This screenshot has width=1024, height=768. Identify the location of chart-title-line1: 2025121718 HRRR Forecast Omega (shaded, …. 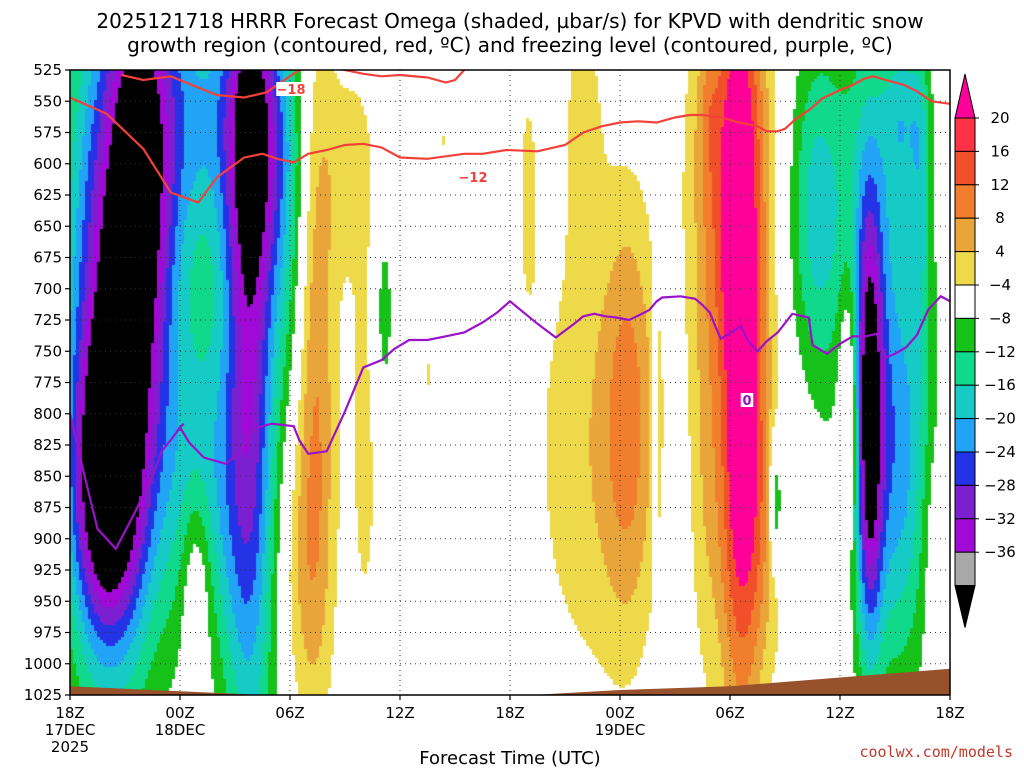
(509, 21).